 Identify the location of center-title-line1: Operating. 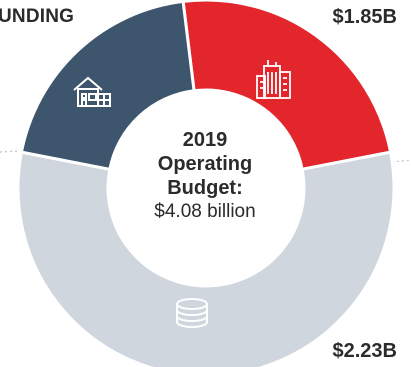
(205, 164).